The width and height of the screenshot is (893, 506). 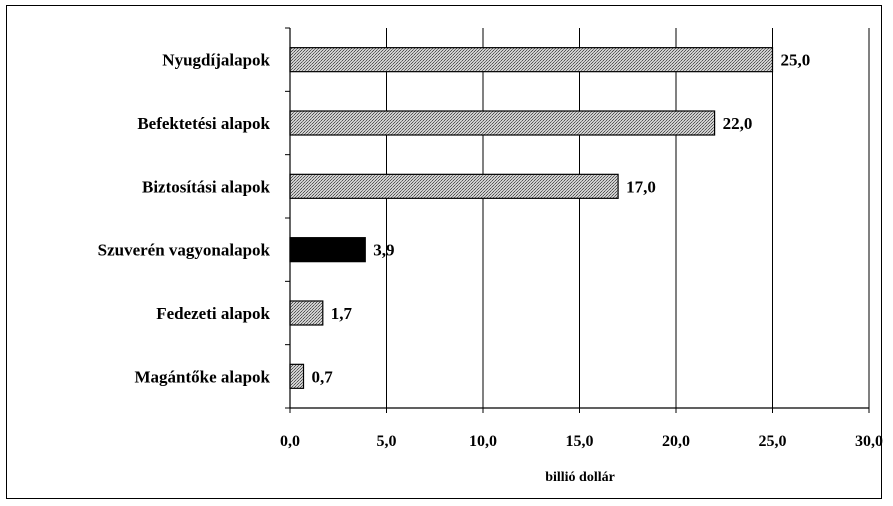 What do you see at coordinates (580, 441) in the screenshot?
I see `x-tick-label: 15,0` at bounding box center [580, 441].